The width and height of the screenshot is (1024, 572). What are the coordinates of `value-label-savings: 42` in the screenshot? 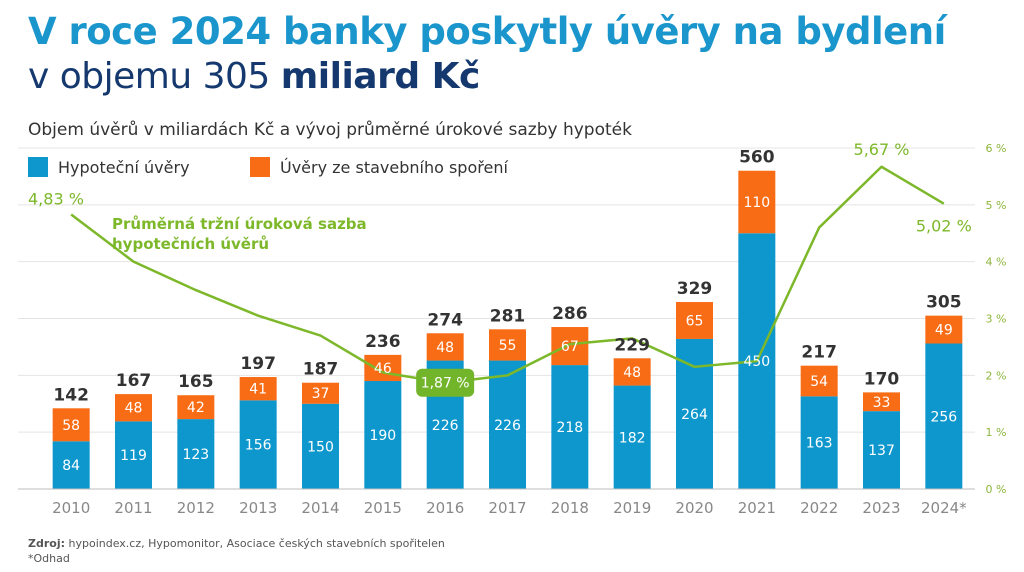 It's located at (196, 408).